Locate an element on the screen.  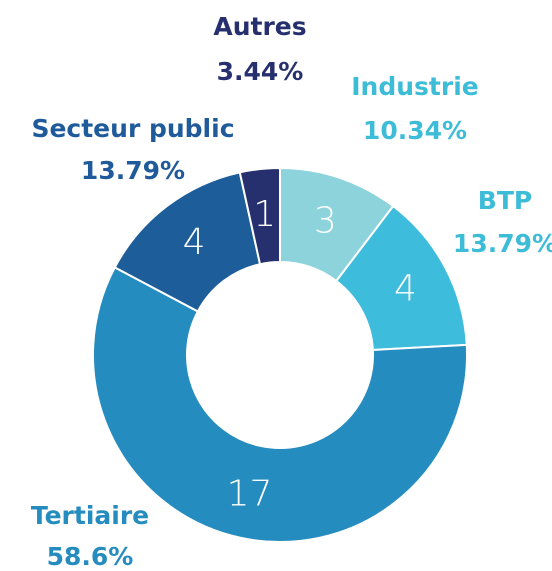
category-label: Secteur public is located at coordinates (132, 128).